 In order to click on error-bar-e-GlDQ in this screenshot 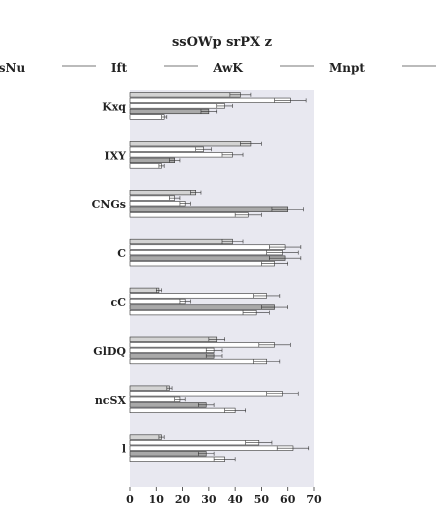, I will do `click(267, 361)`.